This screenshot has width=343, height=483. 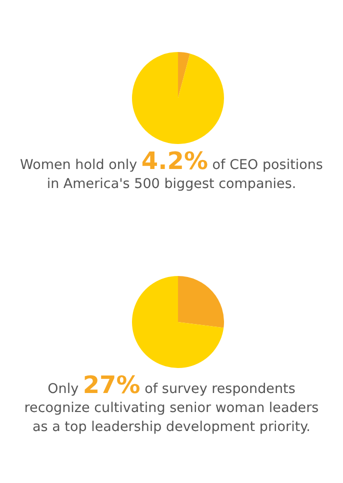 What do you see at coordinates (171, 404) in the screenshot?
I see `text: Only 27% of survey respondents recognize cultivating senior woman leaders as a top leadership development priority.` at bounding box center [171, 404].